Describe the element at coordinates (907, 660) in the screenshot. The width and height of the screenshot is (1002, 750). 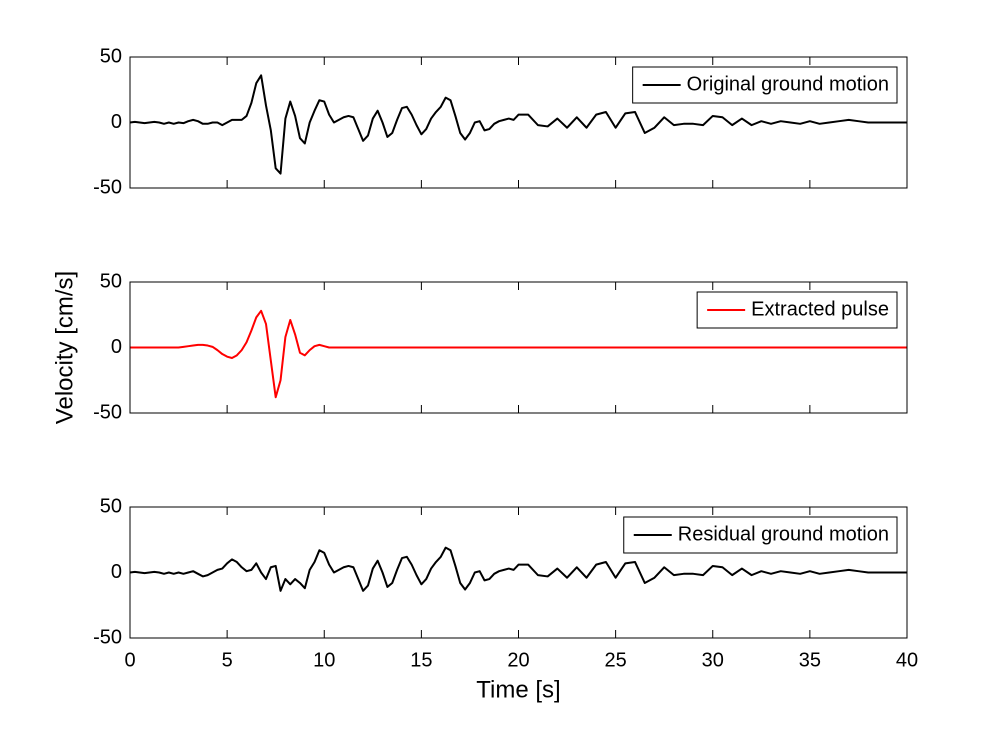
I see `x-tick-label: 40` at that location.